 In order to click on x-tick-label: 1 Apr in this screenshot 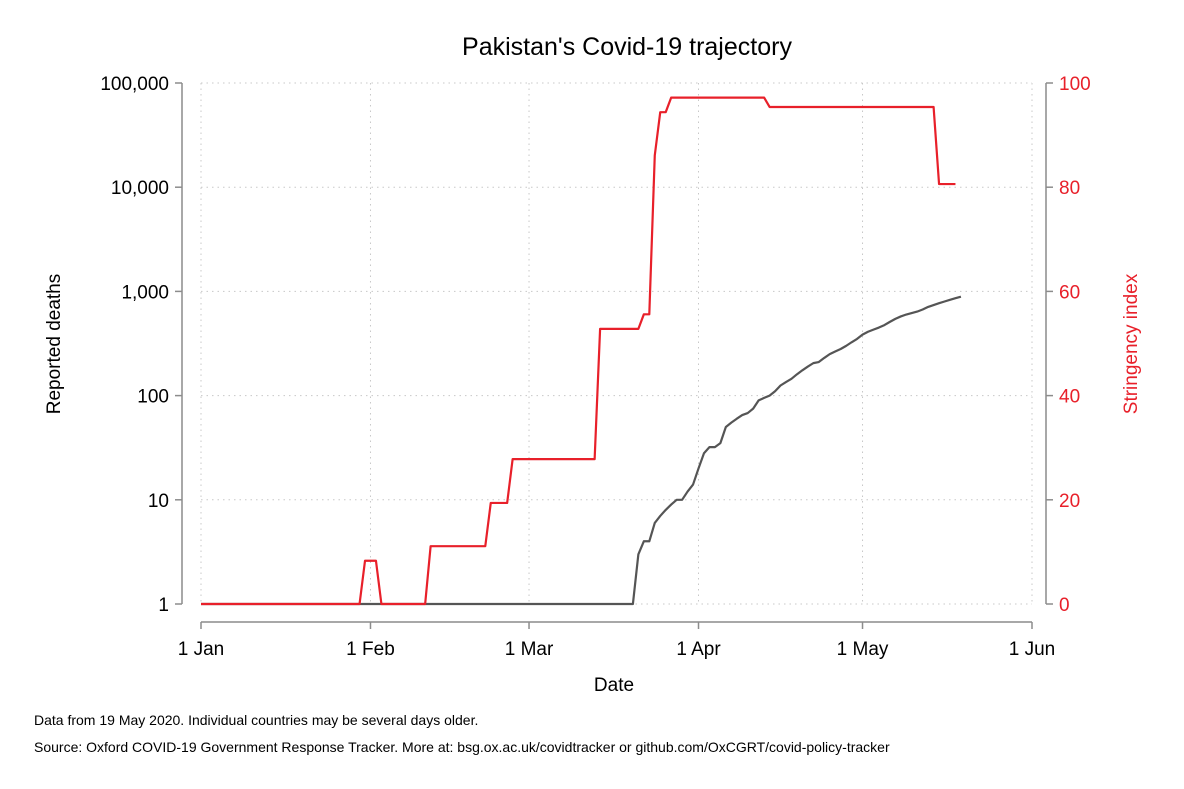, I will do `click(698, 649)`.